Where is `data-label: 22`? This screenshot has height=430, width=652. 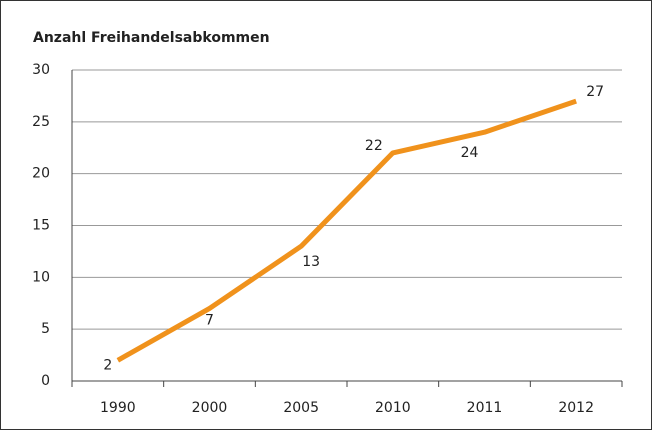
data-label: 22 is located at coordinates (374, 146).